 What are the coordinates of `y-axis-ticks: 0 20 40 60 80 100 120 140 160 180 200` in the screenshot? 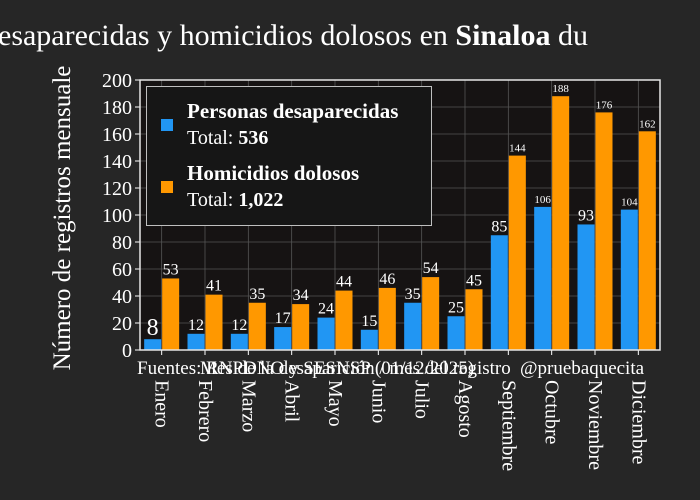 It's located at (121, 216).